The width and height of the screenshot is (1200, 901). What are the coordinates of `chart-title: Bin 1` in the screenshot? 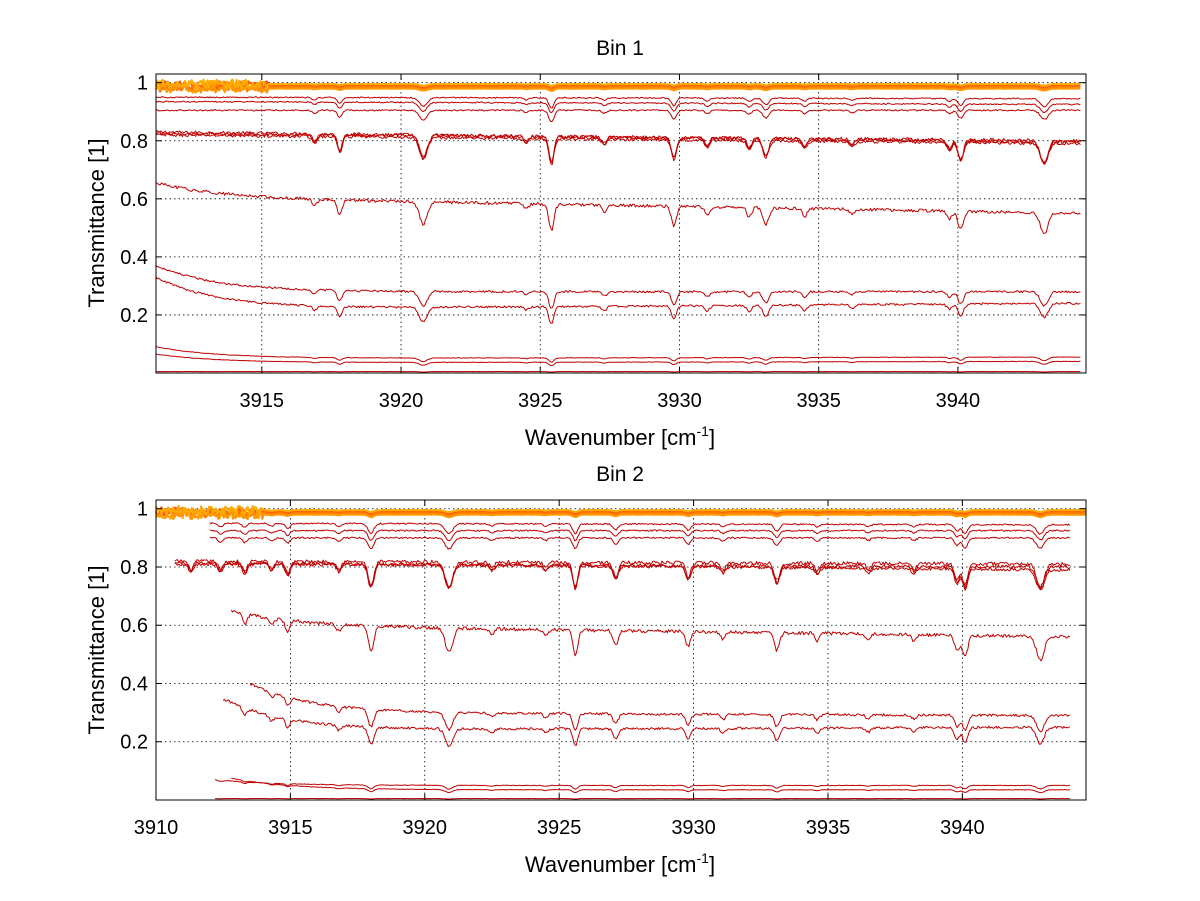 It's located at (620, 48).